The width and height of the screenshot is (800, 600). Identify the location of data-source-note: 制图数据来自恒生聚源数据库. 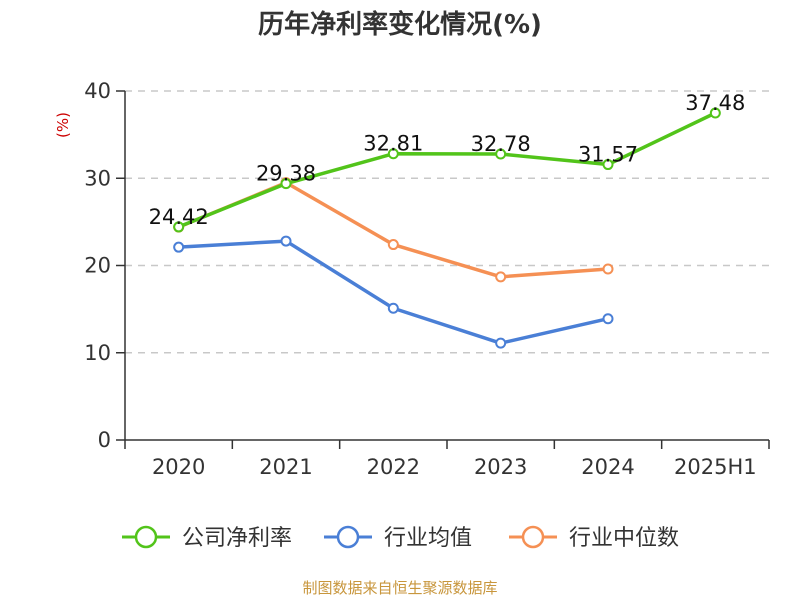
(399, 588).